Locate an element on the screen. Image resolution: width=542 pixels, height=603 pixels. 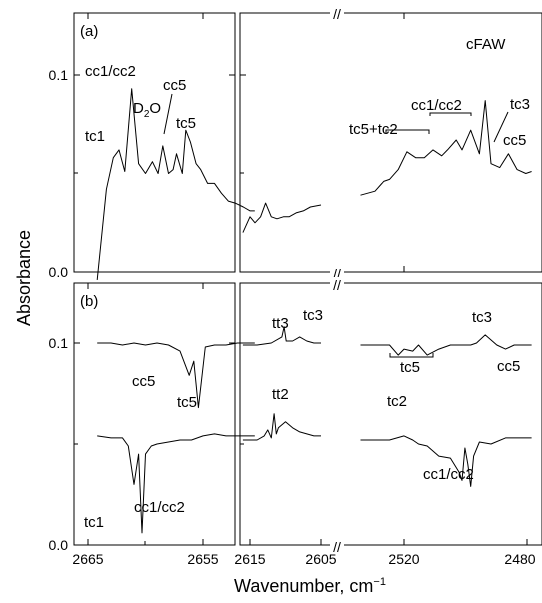
axis-break-markers: // // // // is located at coordinates (337, 280).